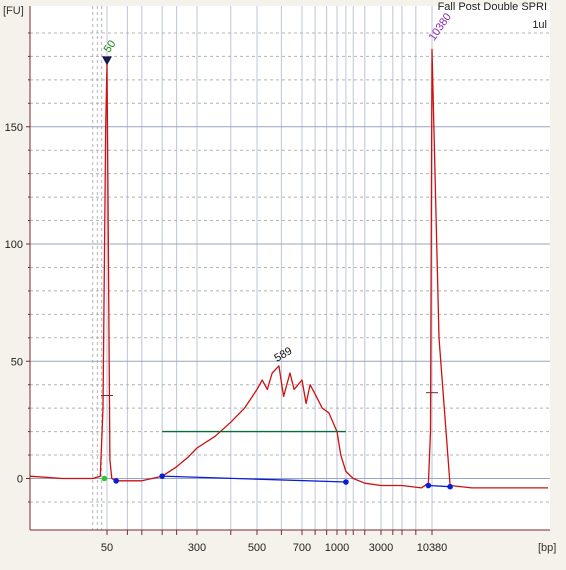  Describe the element at coordinates (337, 548) in the screenshot. I see `x-axis-tick-label: 1000` at that location.